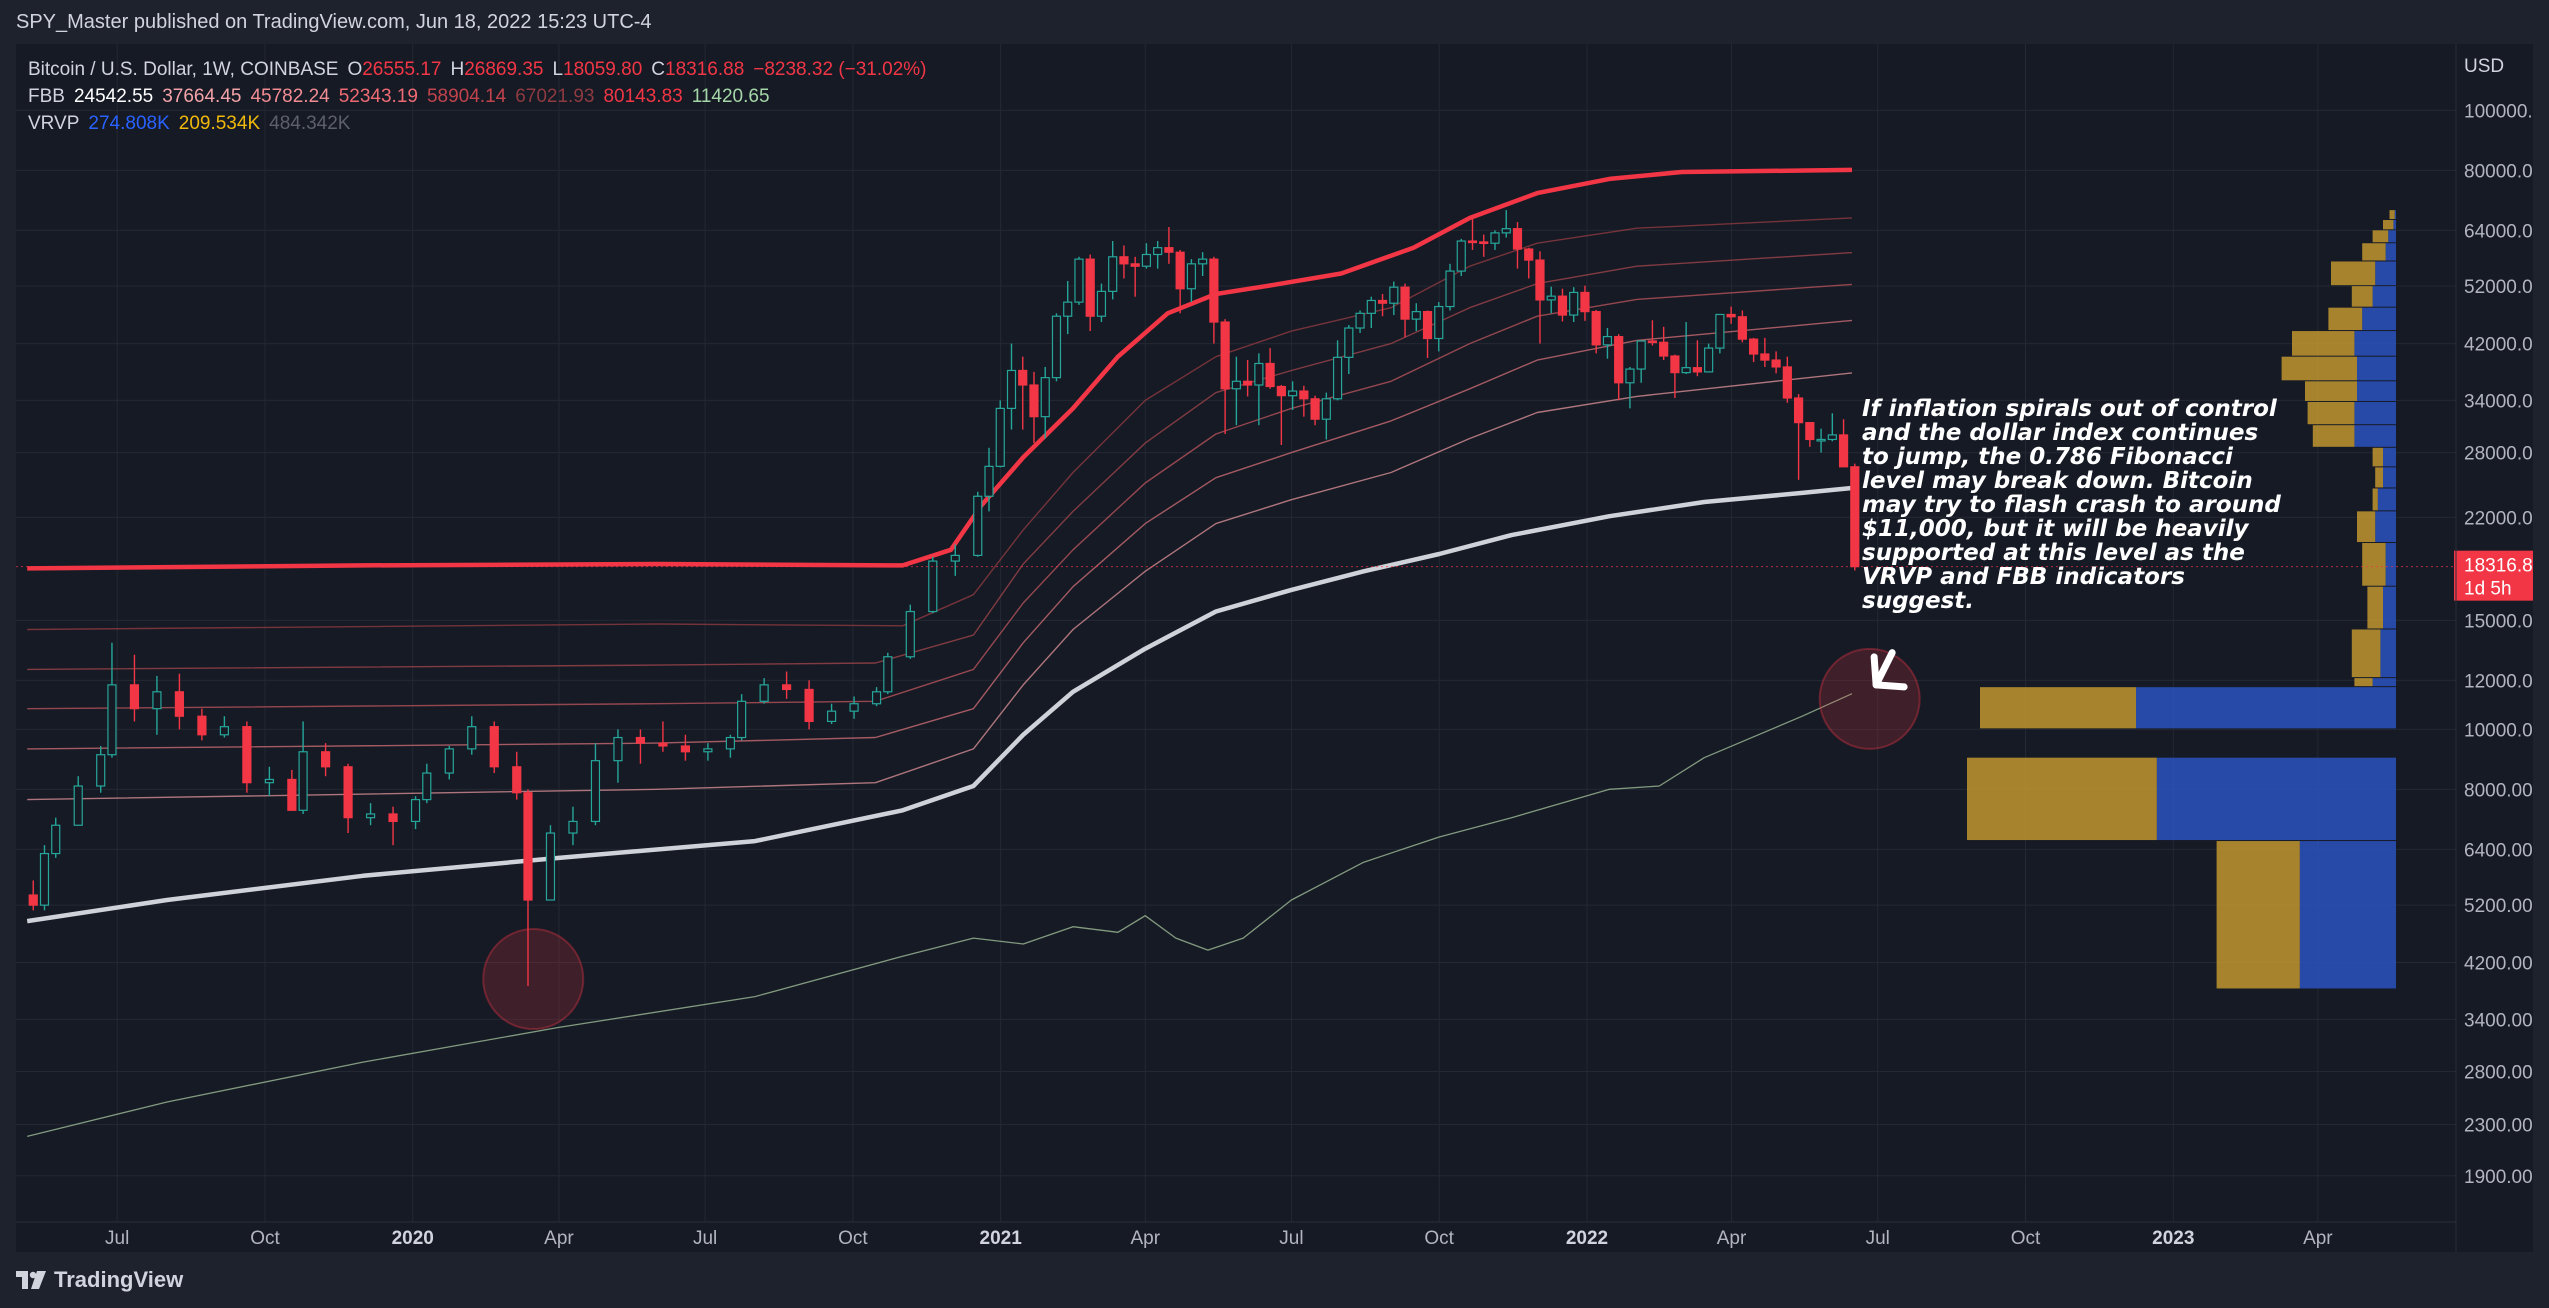  What do you see at coordinates (2498, 621) in the screenshot?
I see `price-tick-label: 15000.00` at bounding box center [2498, 621].